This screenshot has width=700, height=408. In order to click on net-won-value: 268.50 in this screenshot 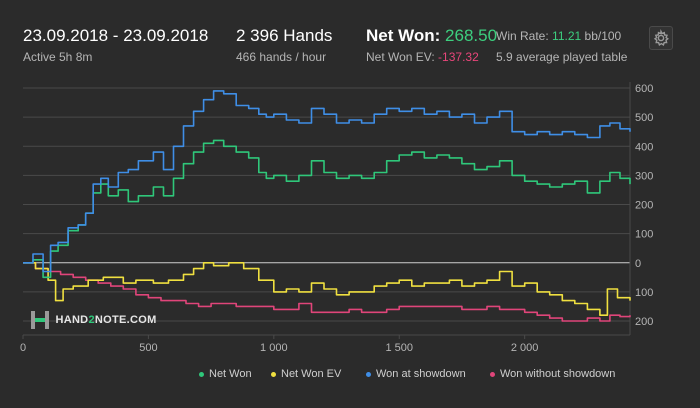, I will do `click(471, 35)`.